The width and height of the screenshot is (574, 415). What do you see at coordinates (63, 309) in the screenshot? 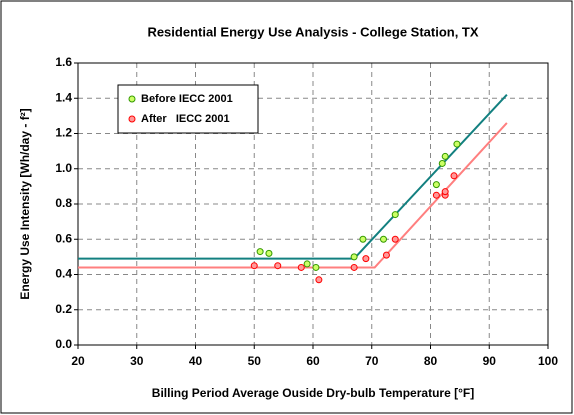
I see `y-tick-label: 0.2` at bounding box center [63, 309].